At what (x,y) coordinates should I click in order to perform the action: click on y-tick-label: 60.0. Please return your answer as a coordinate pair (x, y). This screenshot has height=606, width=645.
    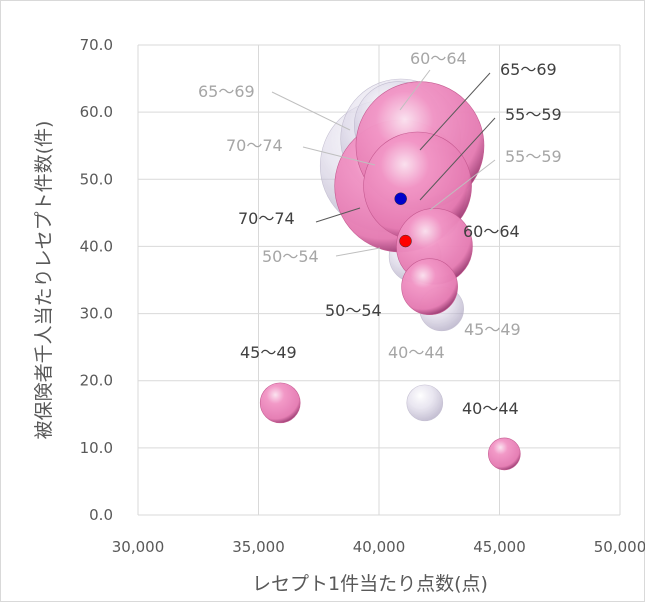
    Looking at the image, I should click on (96, 112).